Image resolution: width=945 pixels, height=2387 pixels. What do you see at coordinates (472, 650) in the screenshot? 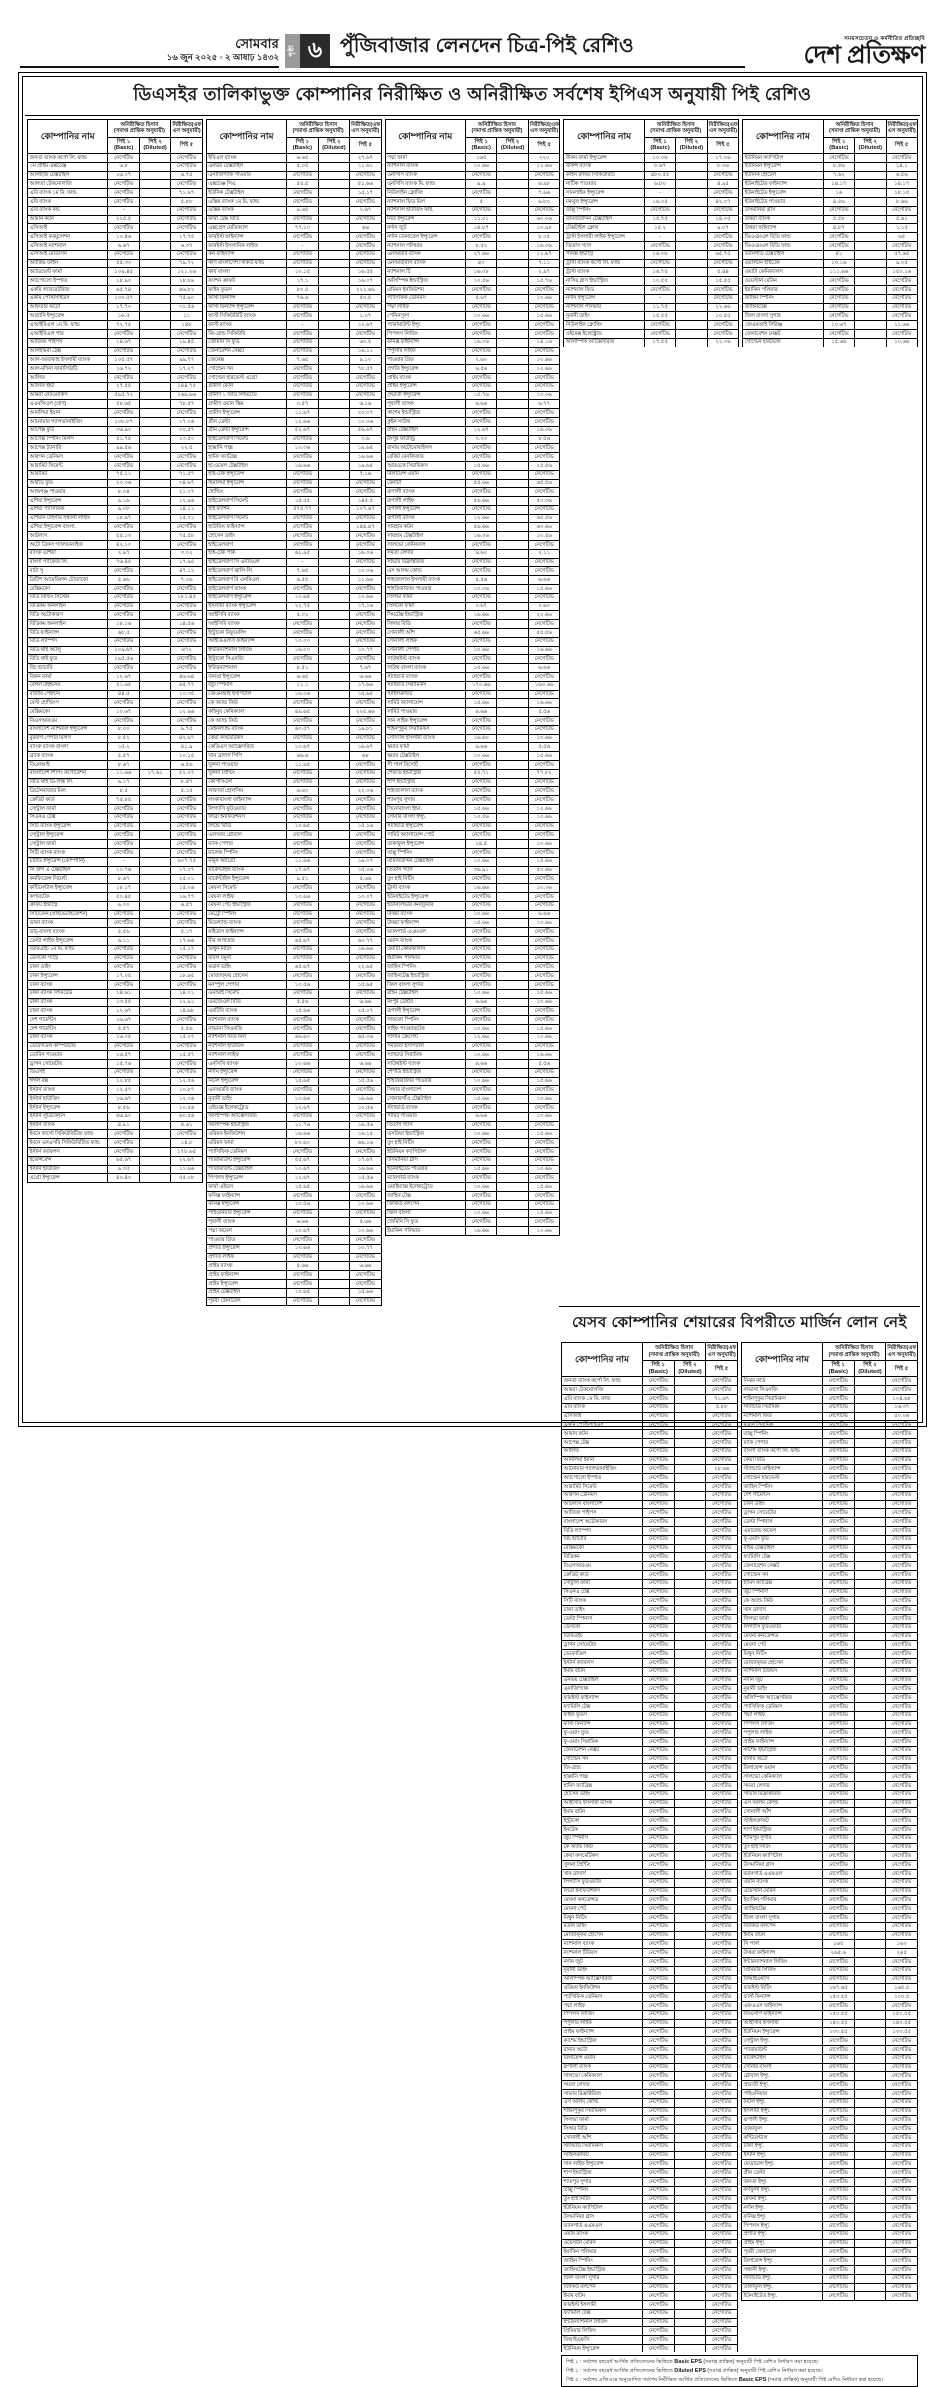
I see `table-row: সোনালী পেপার ১০.৬৬ ১৬.৬৬` at bounding box center [472, 650].